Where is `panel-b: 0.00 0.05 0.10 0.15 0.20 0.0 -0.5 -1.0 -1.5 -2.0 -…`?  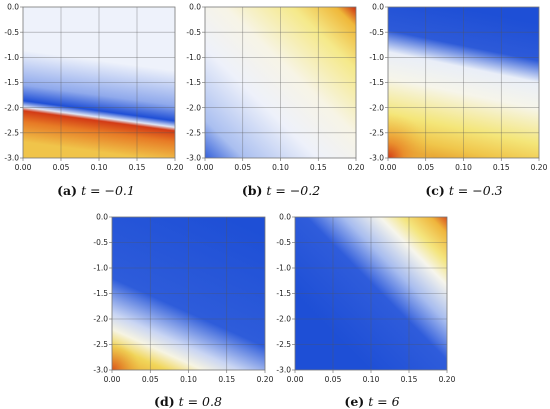 panel-b: 0.00 0.05 0.10 0.15 0.20 0.0 -0.5 -1.0 -1.5 -2.0 -… is located at coordinates (275, 87).